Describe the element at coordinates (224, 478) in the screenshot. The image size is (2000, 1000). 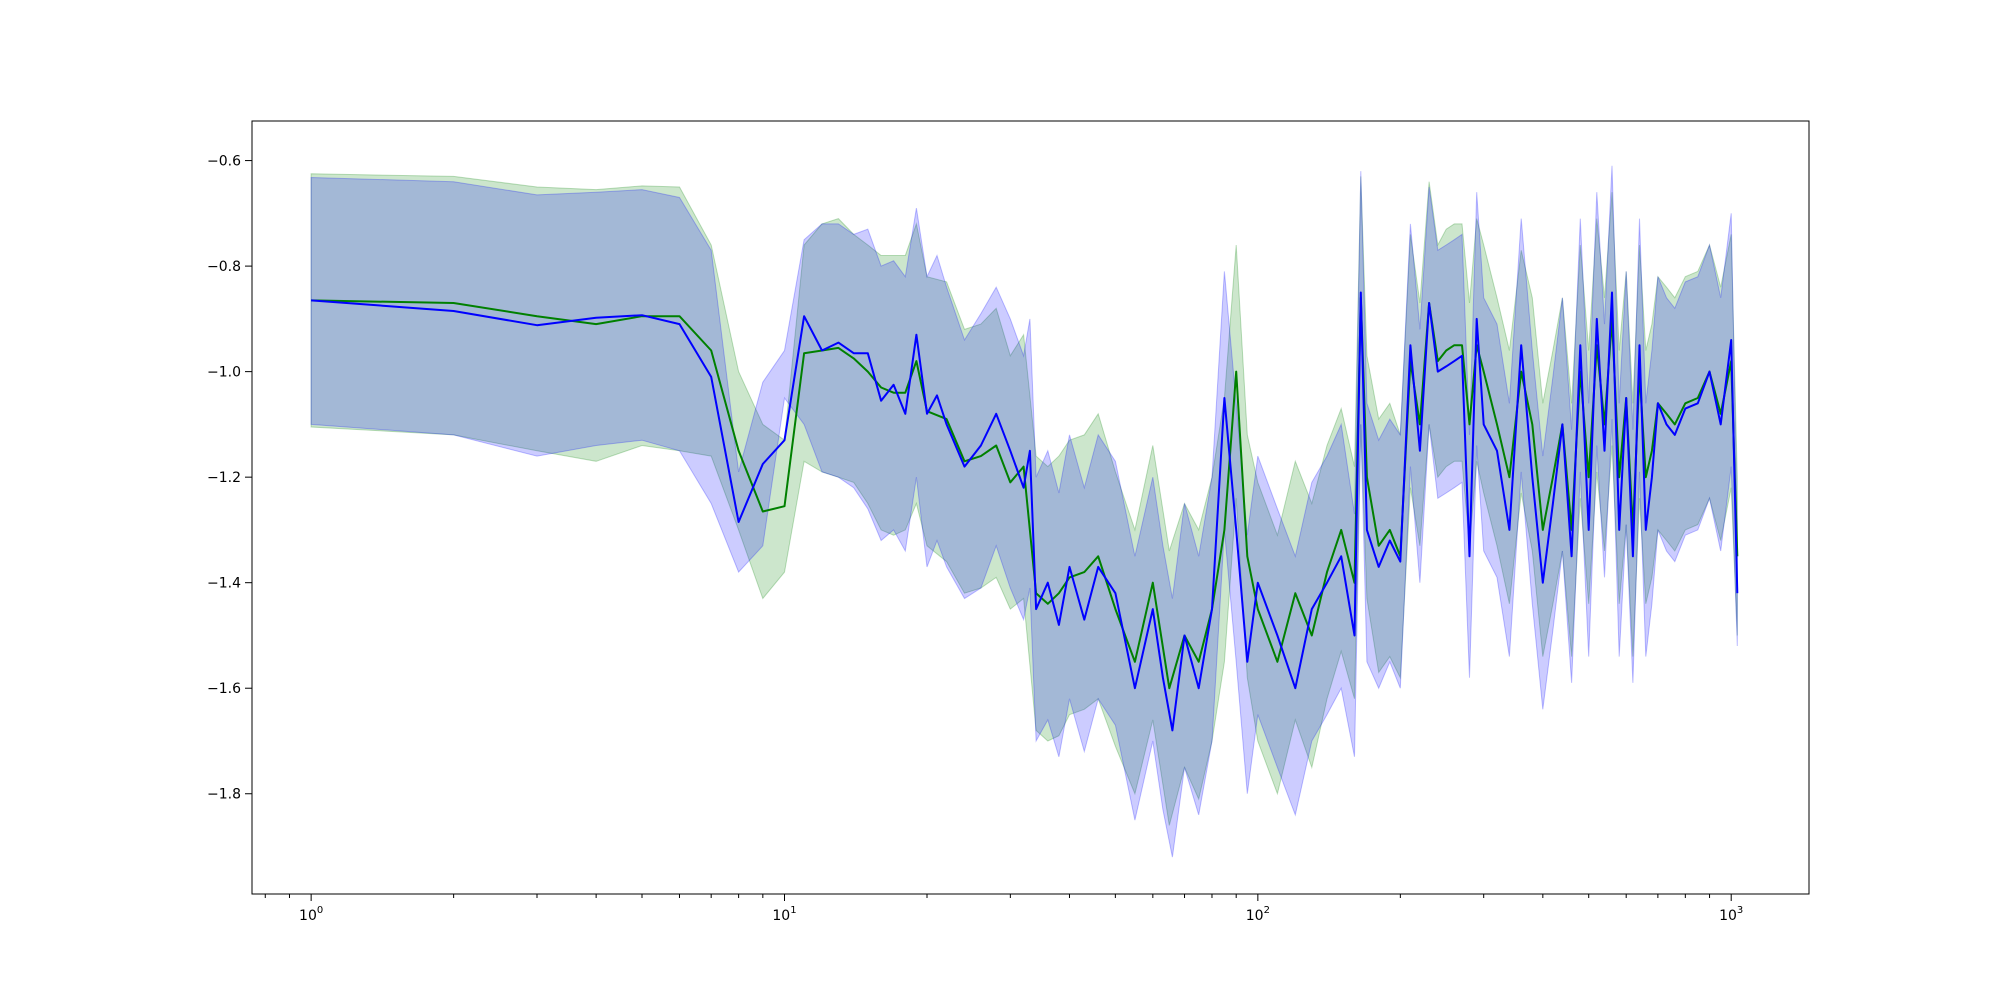
I see `y-tick-label: −1.2` at that location.